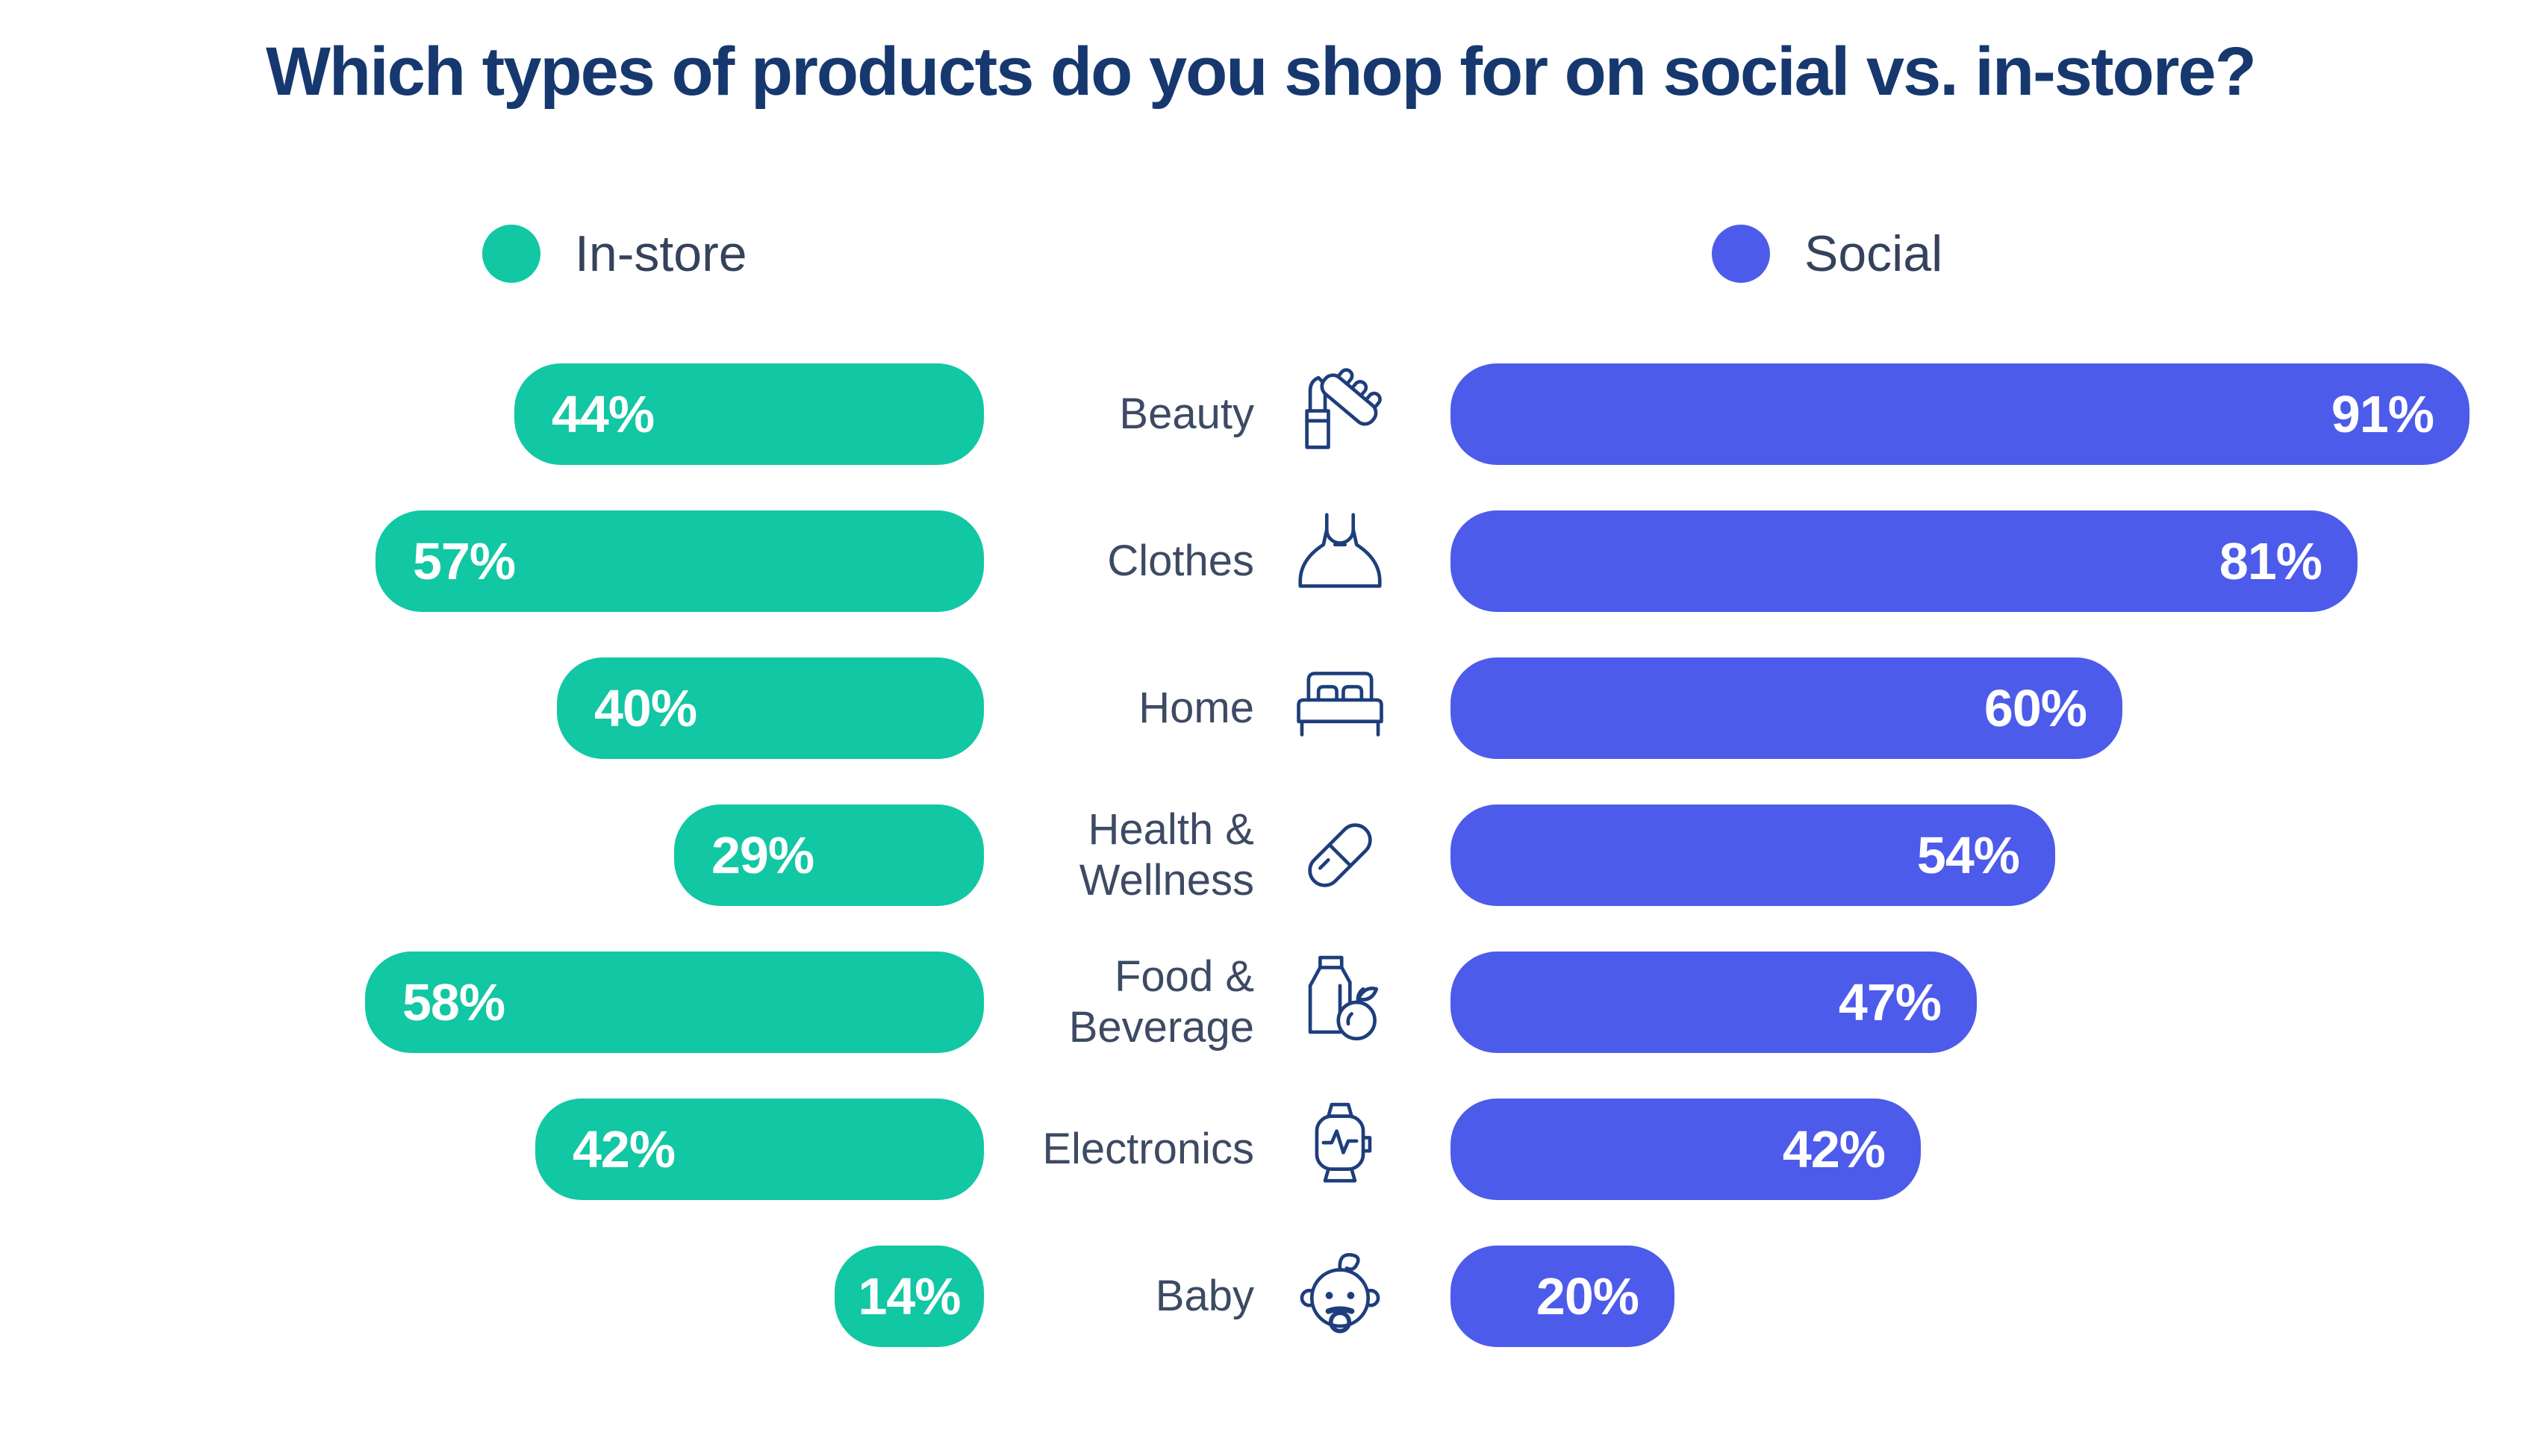 This screenshot has height=1456, width=2521. I want to click on instore-bar-value: 44%, so click(603, 413).